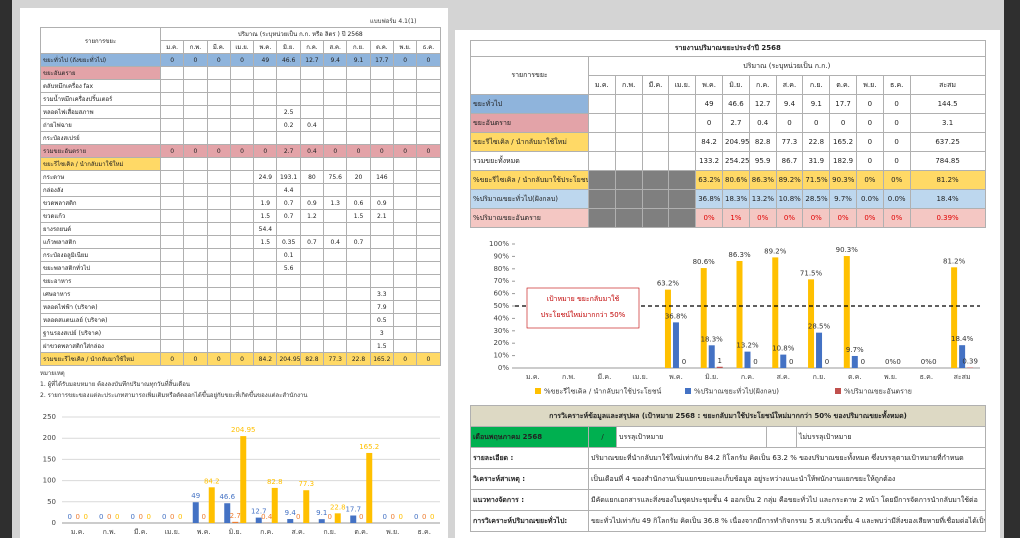  What do you see at coordinates (240, 125) in the screenshot?
I see `sheet-row: ถ่ายไฟฉาย 0.2 0.4` at bounding box center [240, 125].